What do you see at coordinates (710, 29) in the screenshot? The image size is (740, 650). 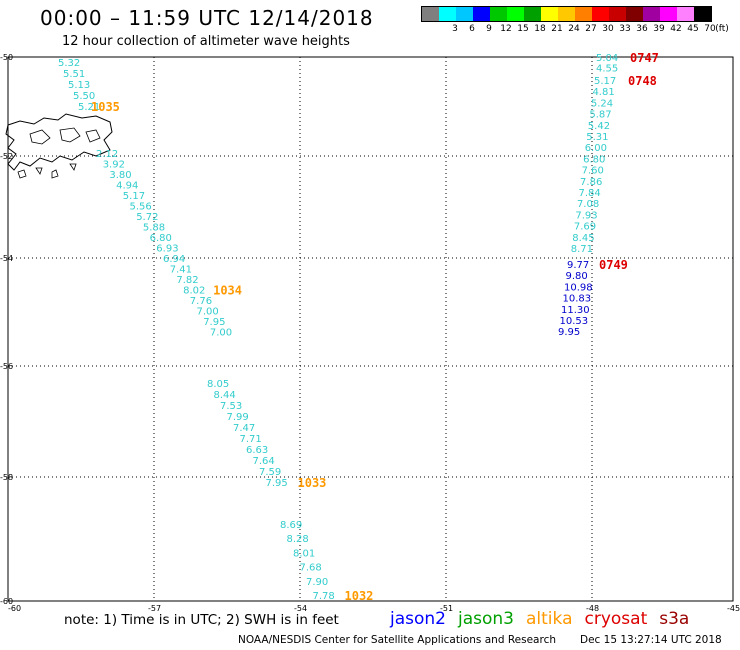 I see `legend-label: 70` at bounding box center [710, 29].